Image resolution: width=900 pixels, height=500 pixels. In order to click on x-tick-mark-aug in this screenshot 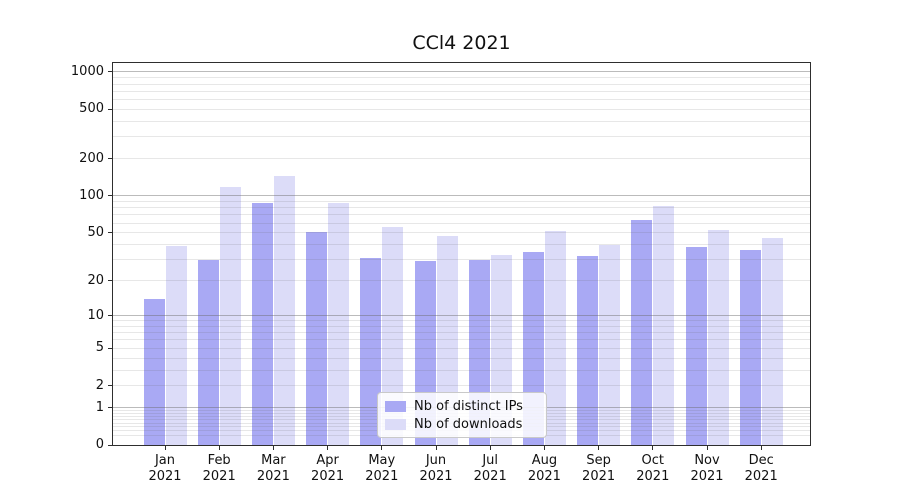, I will do `click(544, 448)`.